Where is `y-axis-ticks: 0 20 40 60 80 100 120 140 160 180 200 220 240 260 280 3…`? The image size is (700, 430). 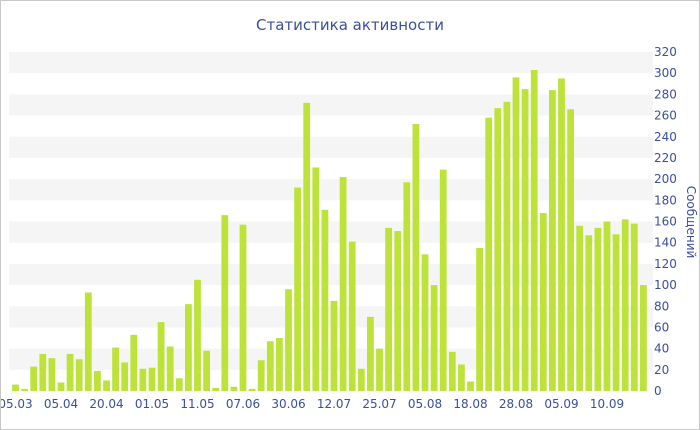 y-axis-ticks: 0 20 40 60 80 100 120 140 160 180 200 220 240 260 280 3… is located at coordinates (665, 221).